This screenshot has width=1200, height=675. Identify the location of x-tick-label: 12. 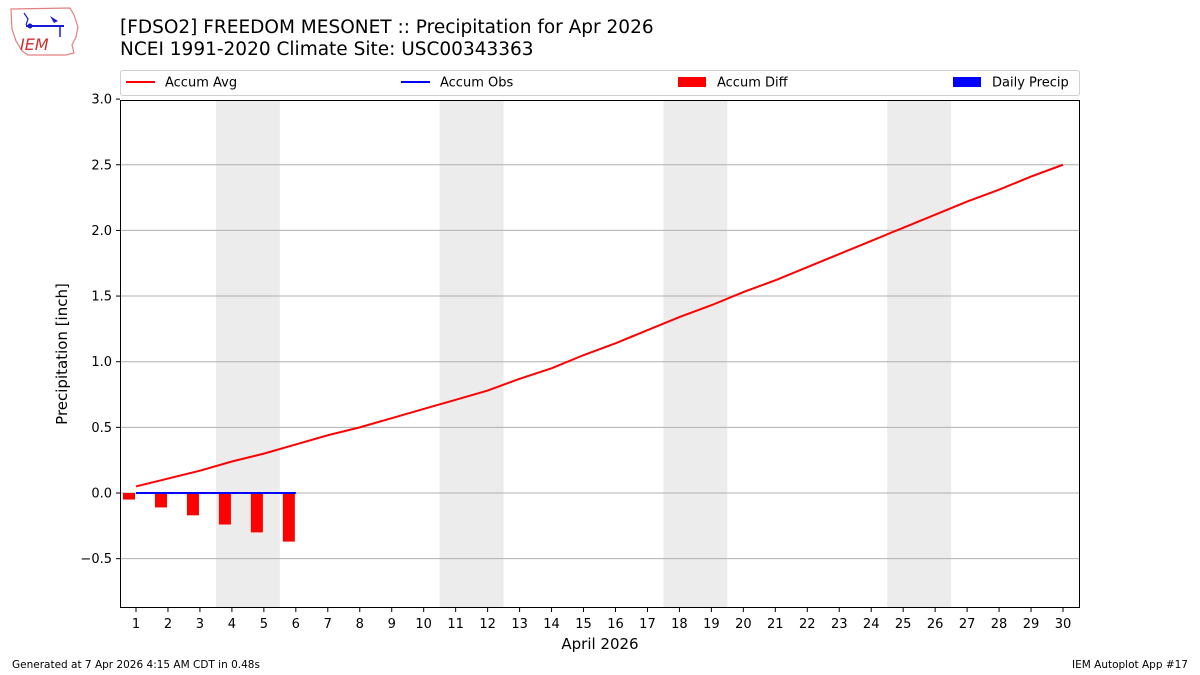
(487, 624).